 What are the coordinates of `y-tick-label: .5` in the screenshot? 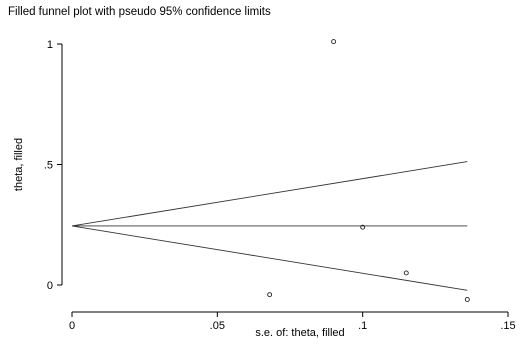 It's located at (48, 166).